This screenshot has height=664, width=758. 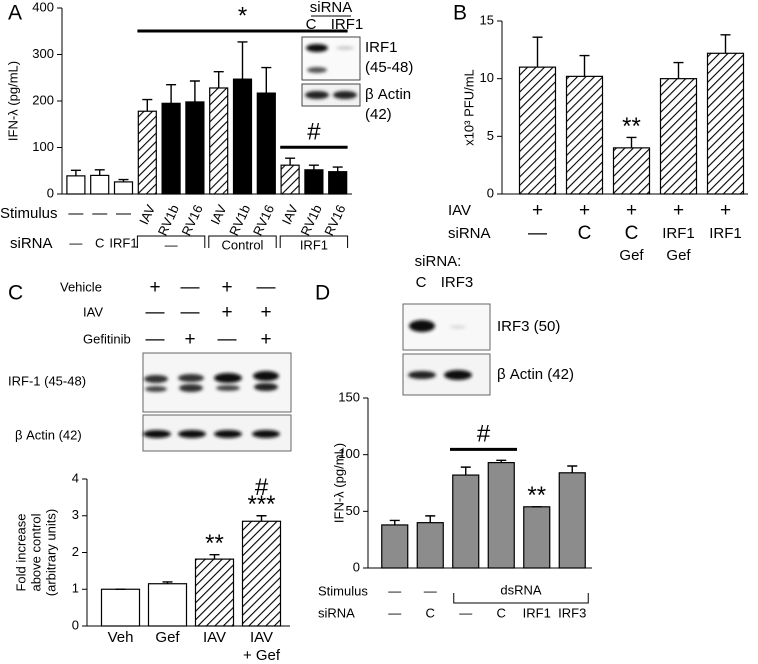 I want to click on y-tick-label: 3, so click(x=75, y=514).